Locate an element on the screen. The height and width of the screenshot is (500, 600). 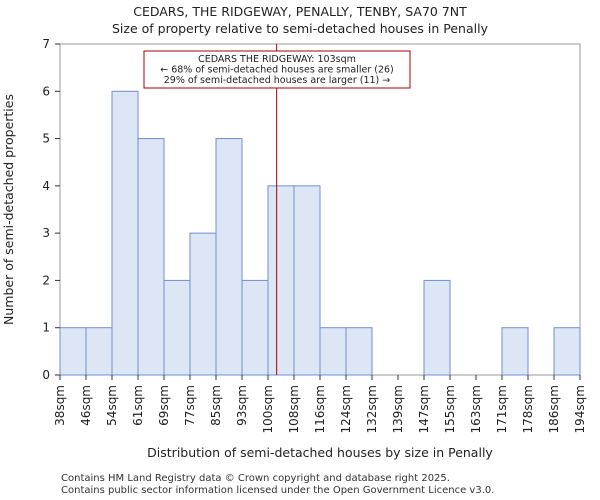
y-tick-label: 3 is located at coordinates (46, 233).